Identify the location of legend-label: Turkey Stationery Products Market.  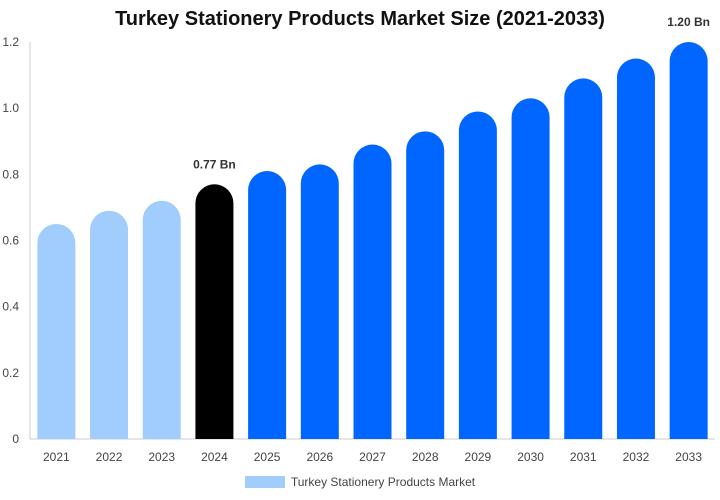
(383, 482).